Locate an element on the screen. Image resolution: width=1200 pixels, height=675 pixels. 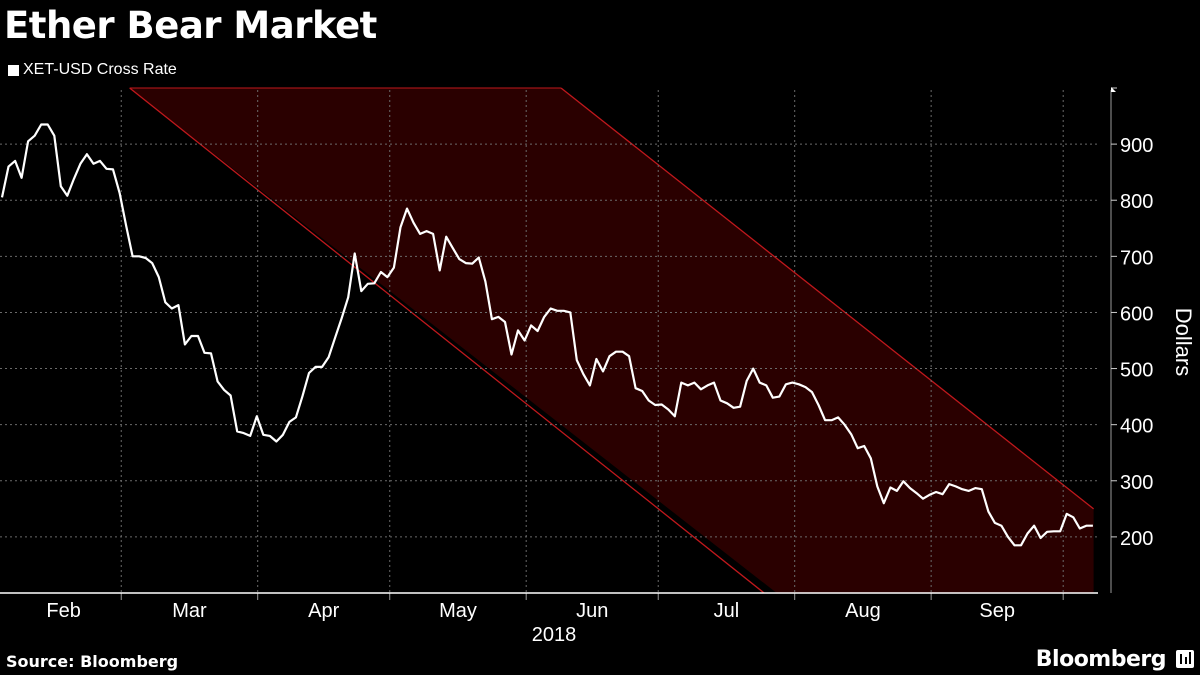
y-tick-label-900: 900 is located at coordinates (1136, 146).